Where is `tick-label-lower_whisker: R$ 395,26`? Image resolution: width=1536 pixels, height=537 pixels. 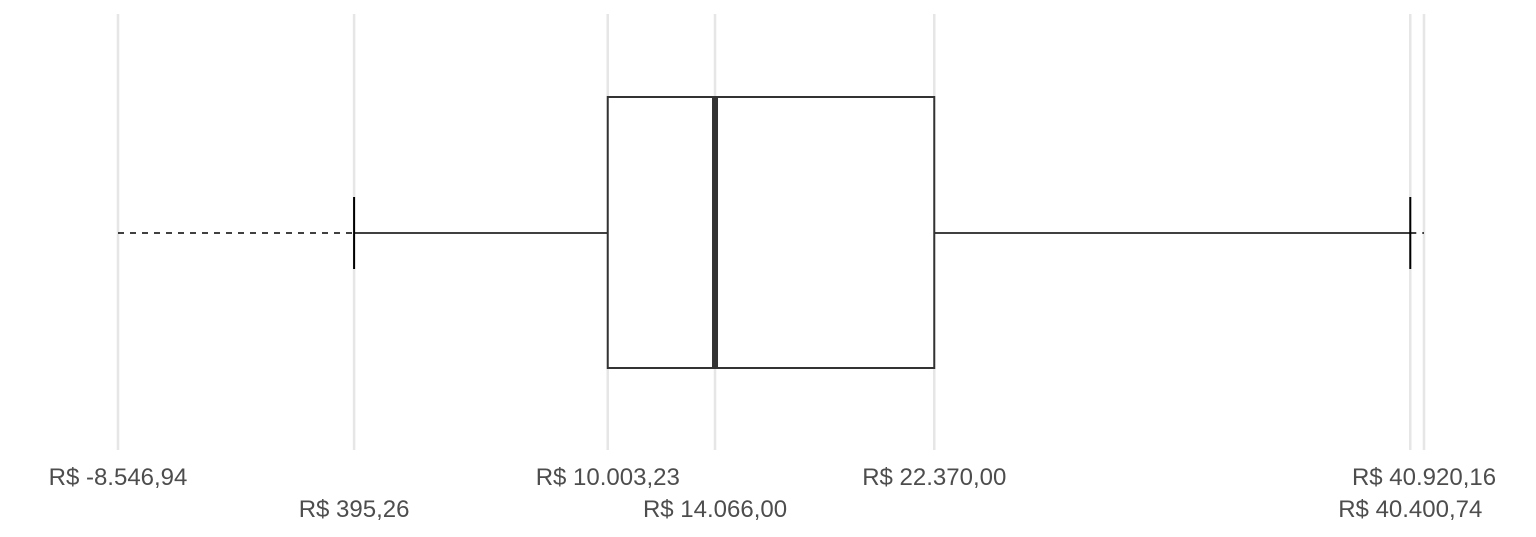
tick-label-lower_whisker: R$ 395,26 is located at coordinates (354, 509).